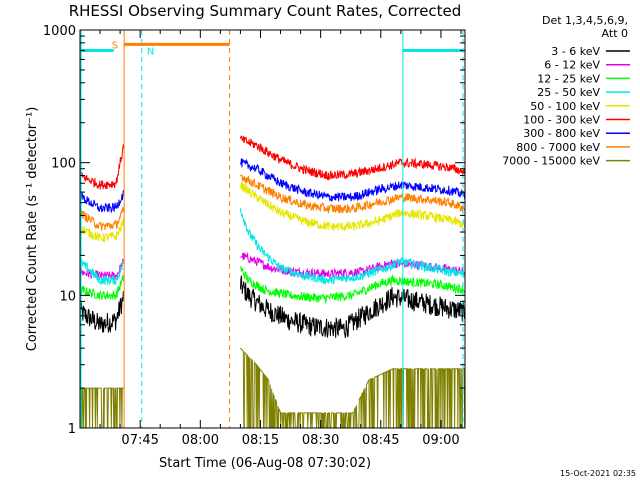  What do you see at coordinates (102, 312) in the screenshot?
I see `series-line-1-seg1` at bounding box center [102, 312].